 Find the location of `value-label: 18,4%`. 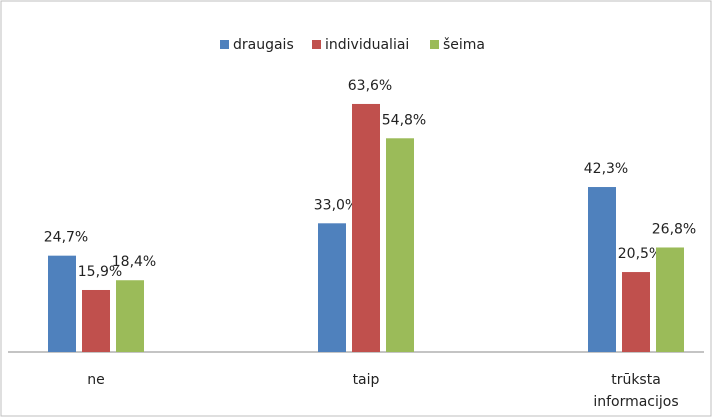

value-label: 18,4% is located at coordinates (134, 262).